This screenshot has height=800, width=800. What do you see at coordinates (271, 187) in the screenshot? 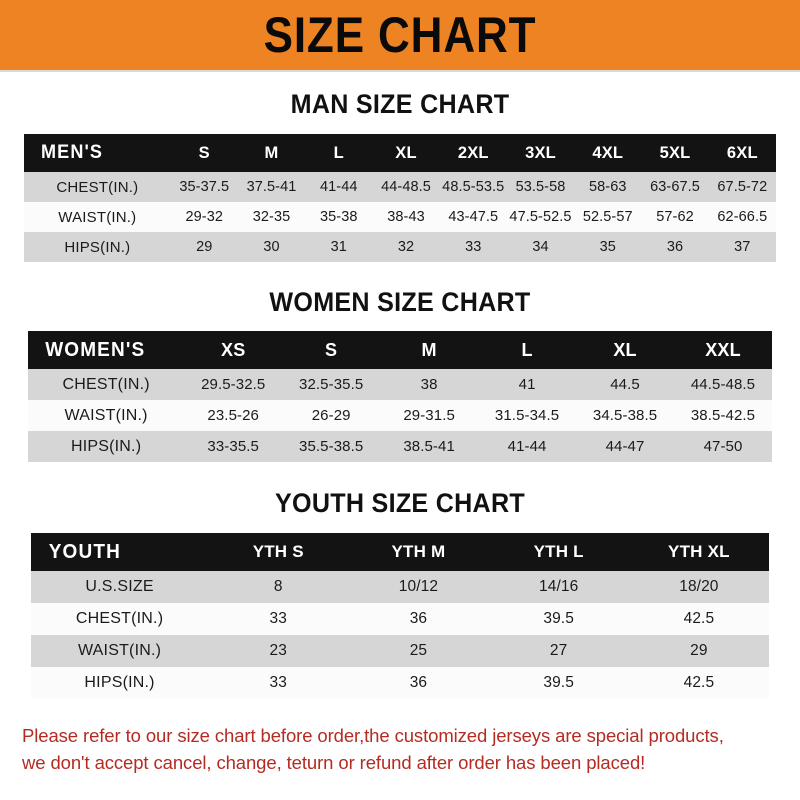
I see `man-cell: 37.5-41` at bounding box center [271, 187].